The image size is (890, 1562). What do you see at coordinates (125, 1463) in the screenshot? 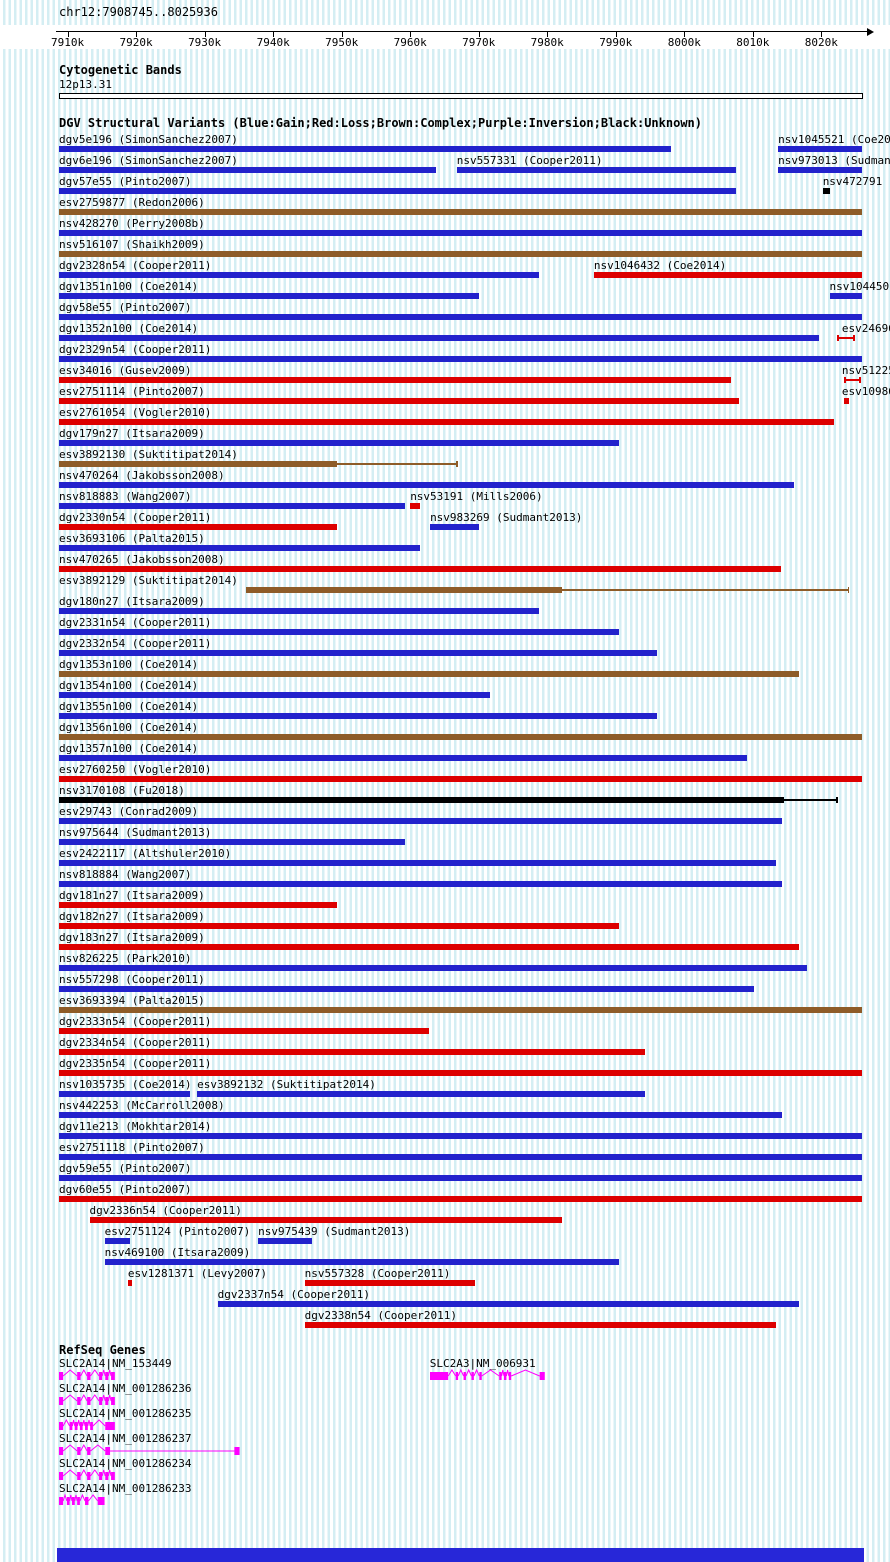
I see `gene-label: SLC2A14|NM_001286234` at bounding box center [125, 1463].